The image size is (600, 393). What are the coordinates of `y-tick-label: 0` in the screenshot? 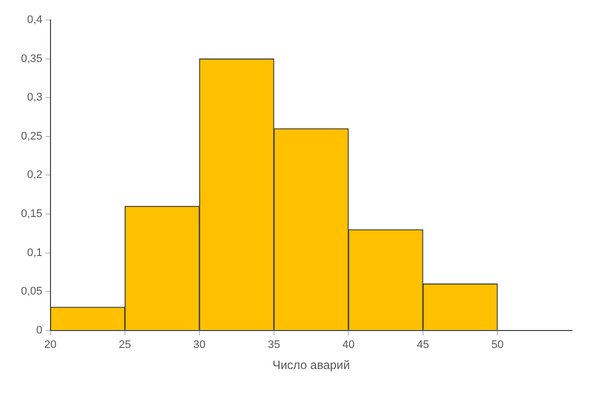 It's located at (39, 330).